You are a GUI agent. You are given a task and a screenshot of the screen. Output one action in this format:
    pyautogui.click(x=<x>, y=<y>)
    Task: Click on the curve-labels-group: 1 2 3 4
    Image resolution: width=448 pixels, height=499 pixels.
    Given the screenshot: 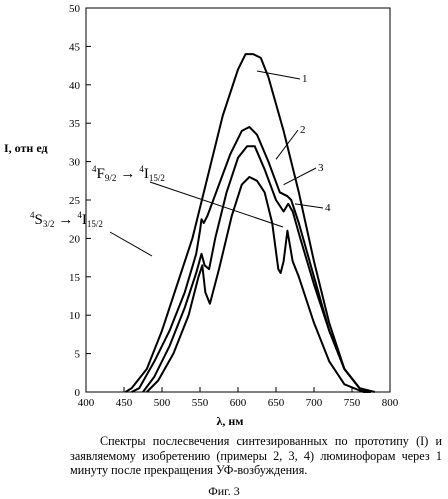 What is the action you would take?
    pyautogui.click(x=293, y=142)
    